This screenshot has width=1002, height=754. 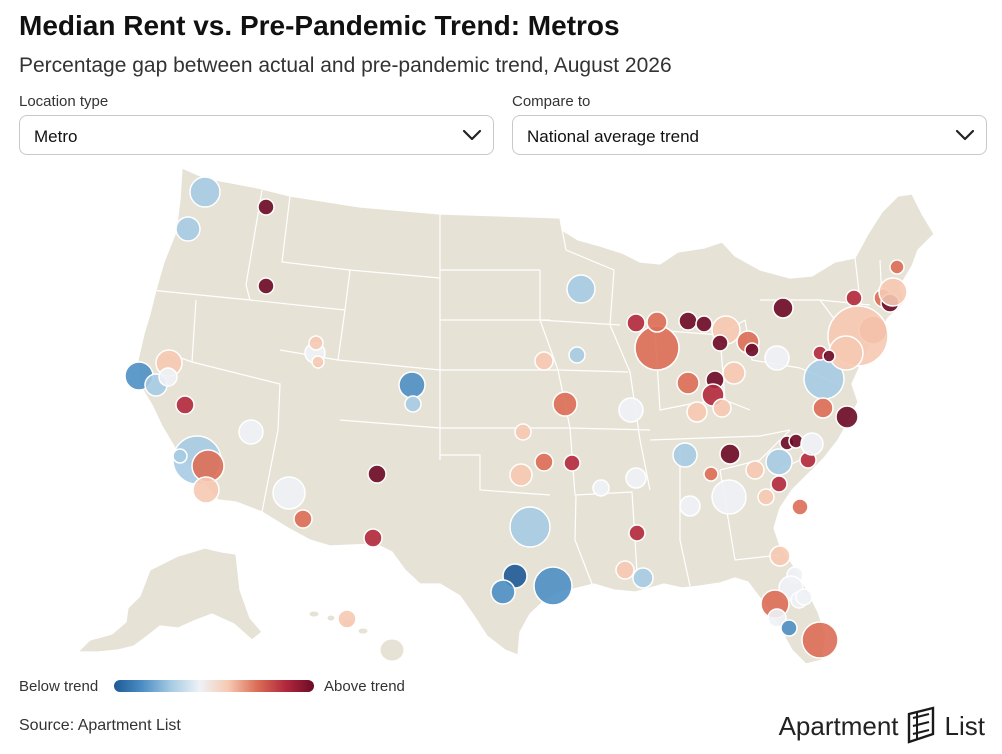 What do you see at coordinates (256, 135) in the screenshot?
I see `location-type-select: Metro` at bounding box center [256, 135].